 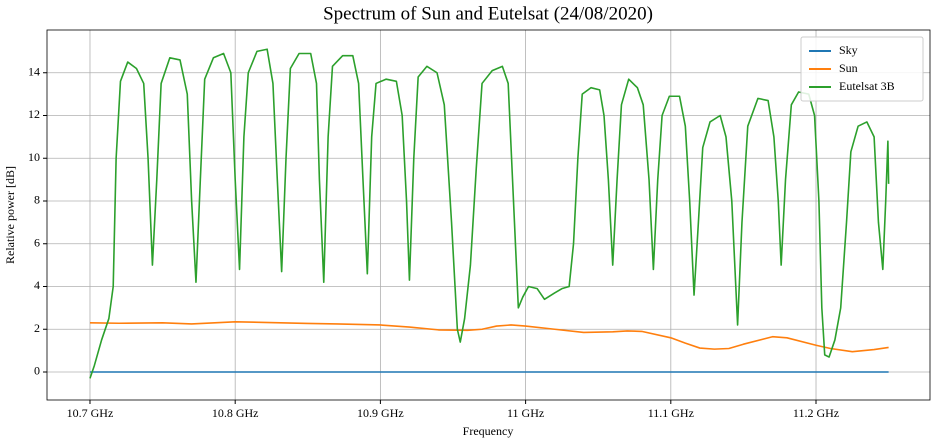 What do you see at coordinates (235, 413) in the screenshot?
I see `x-tick-label: 10.8 GHz` at bounding box center [235, 413].